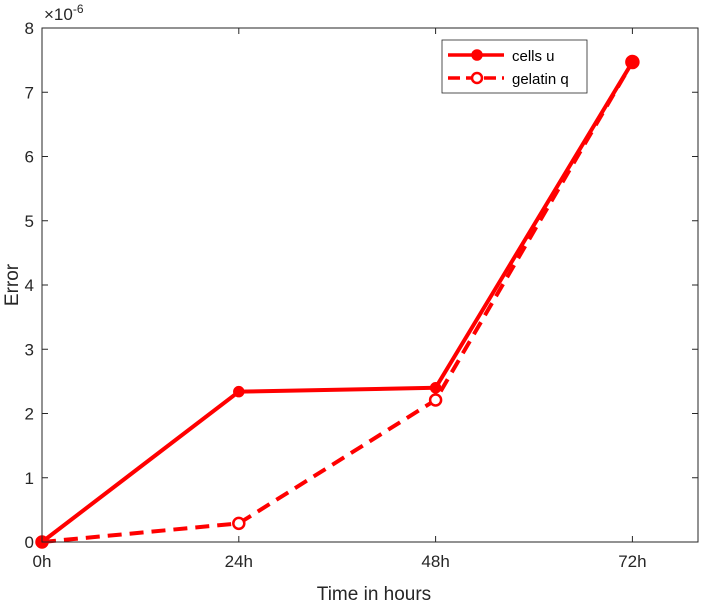 This screenshot has height=603, width=705. I want to click on x-tick-label: 0h, so click(42, 561).